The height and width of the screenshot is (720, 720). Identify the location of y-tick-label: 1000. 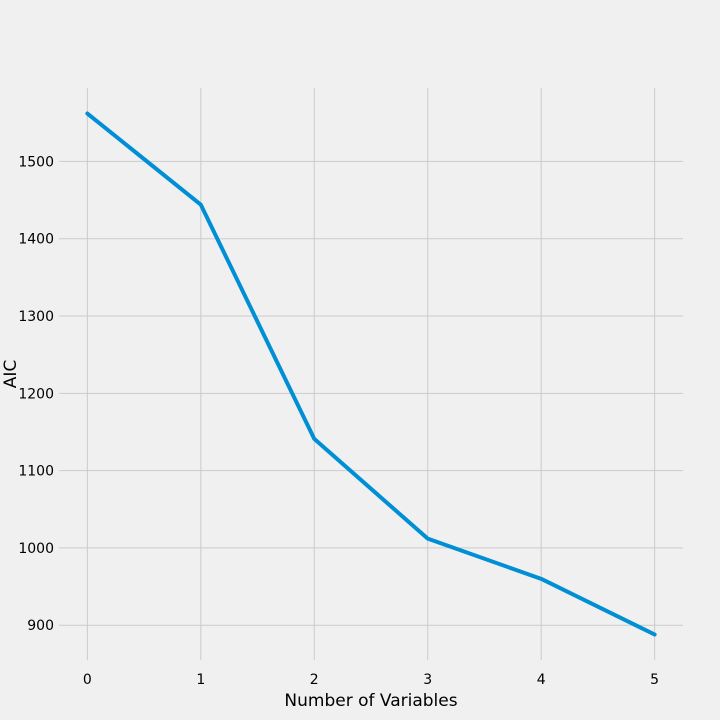
(36, 549).